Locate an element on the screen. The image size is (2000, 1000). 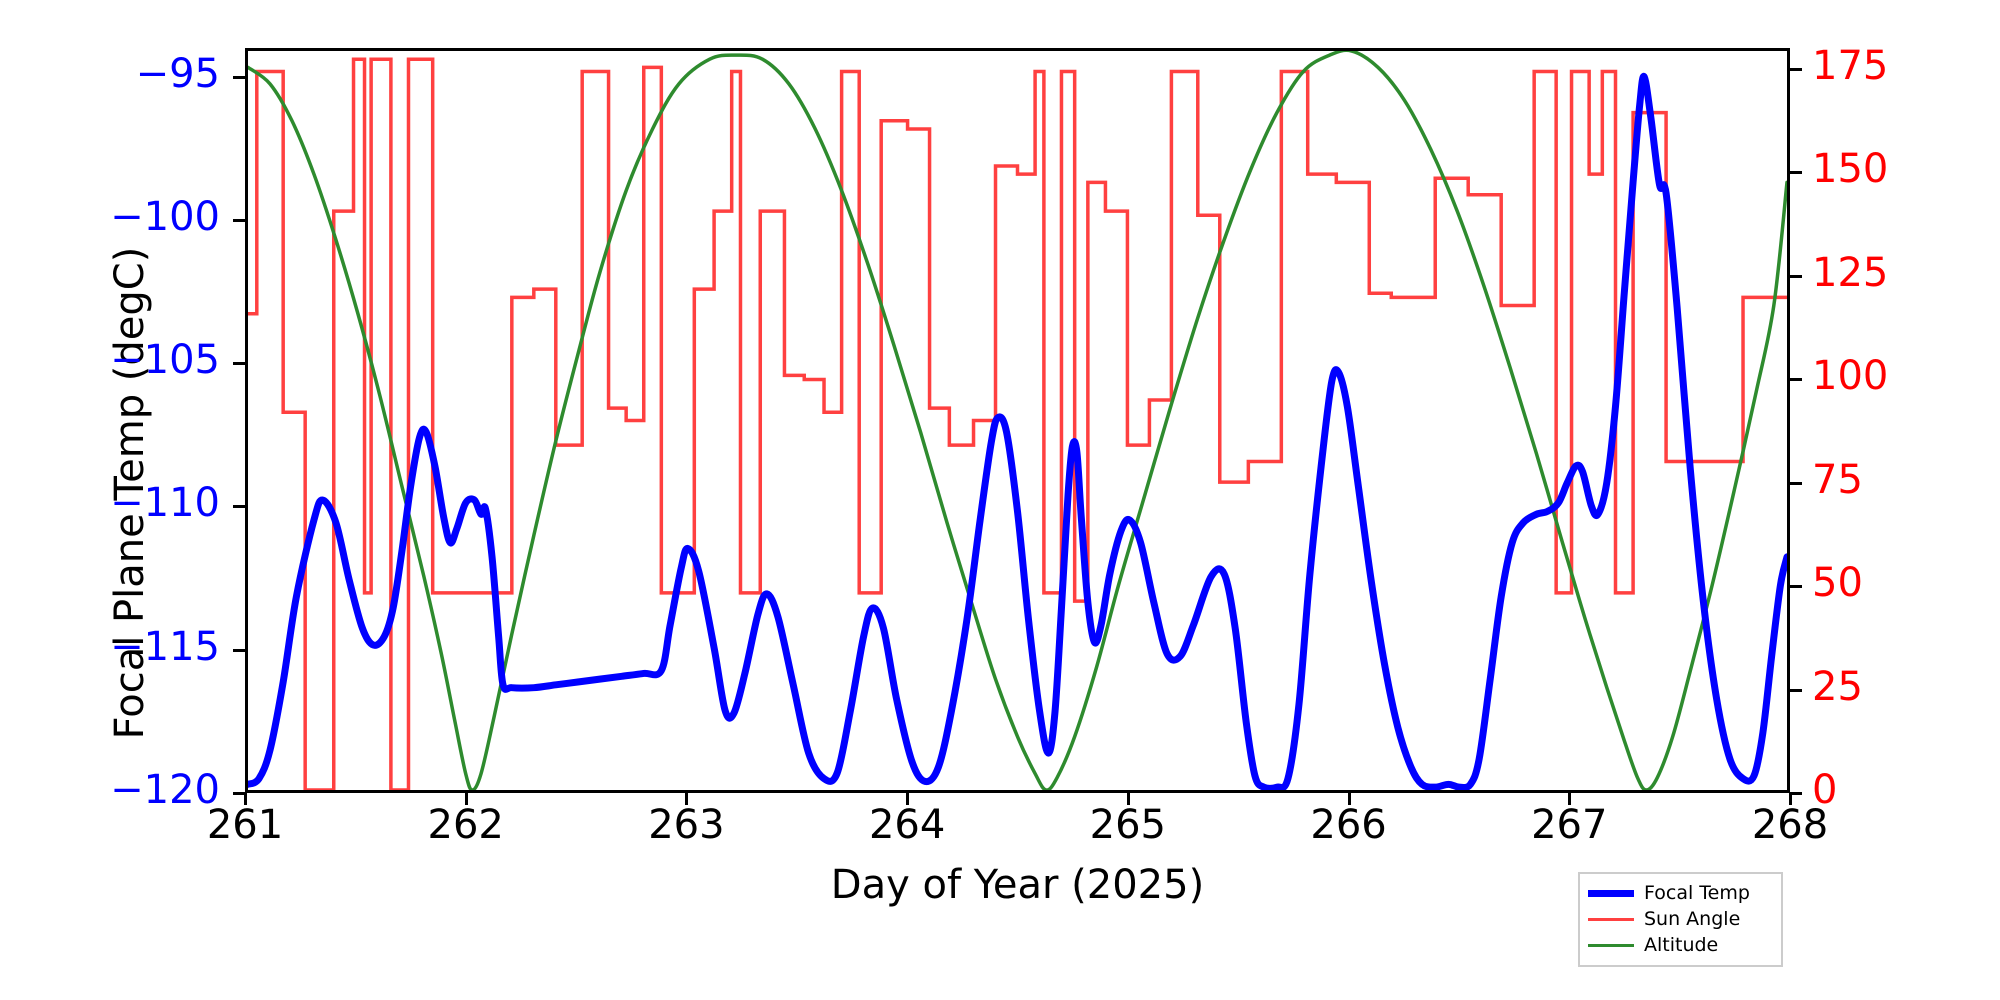
y-tick-label-right: 150 is located at coordinates (1850, 169).